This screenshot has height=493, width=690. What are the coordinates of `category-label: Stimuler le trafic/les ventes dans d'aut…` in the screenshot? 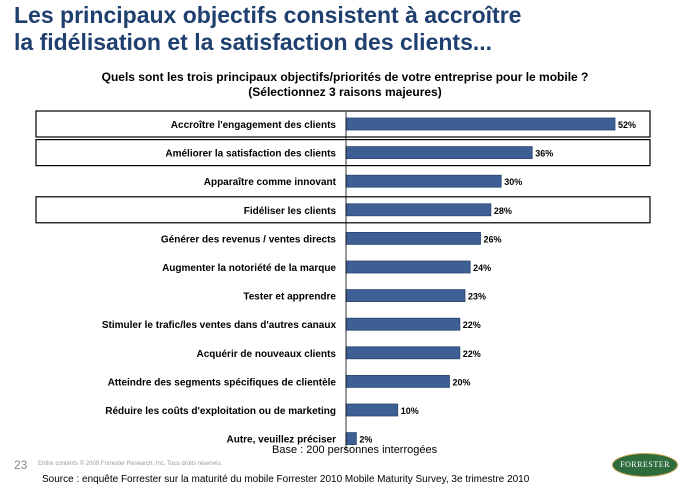 It's located at (219, 325).